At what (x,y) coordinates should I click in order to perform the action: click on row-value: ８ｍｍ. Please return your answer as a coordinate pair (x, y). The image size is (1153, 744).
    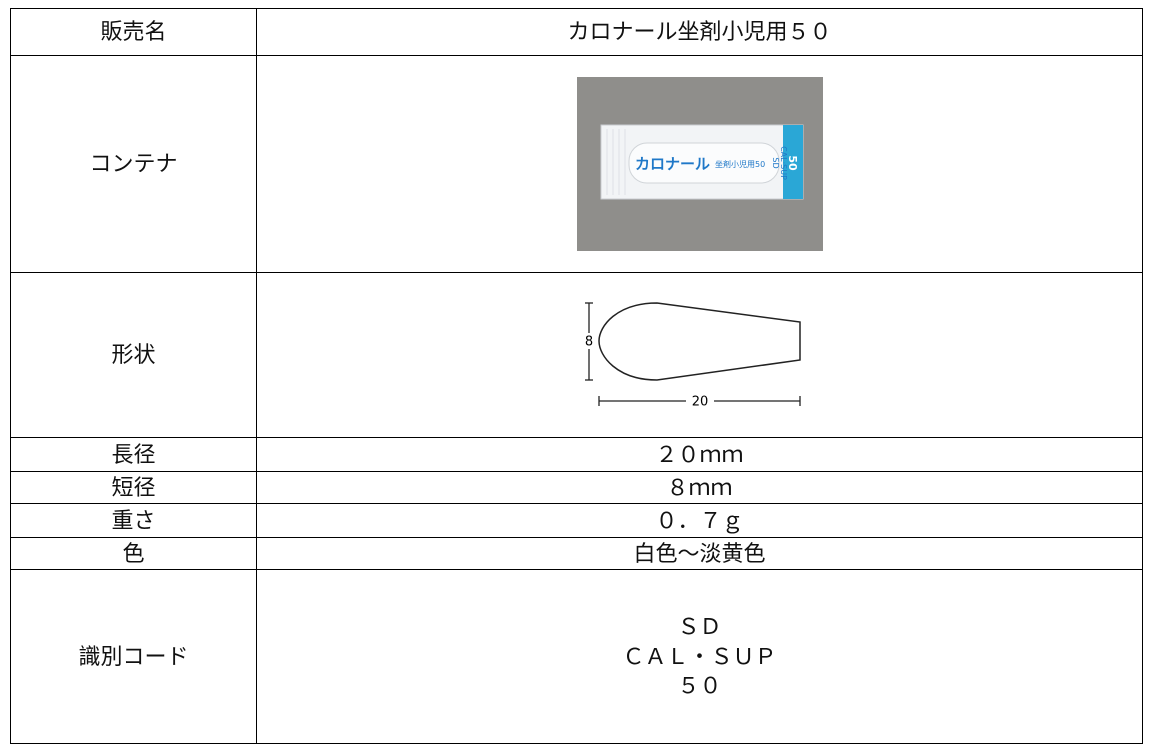
    Looking at the image, I should click on (699, 487).